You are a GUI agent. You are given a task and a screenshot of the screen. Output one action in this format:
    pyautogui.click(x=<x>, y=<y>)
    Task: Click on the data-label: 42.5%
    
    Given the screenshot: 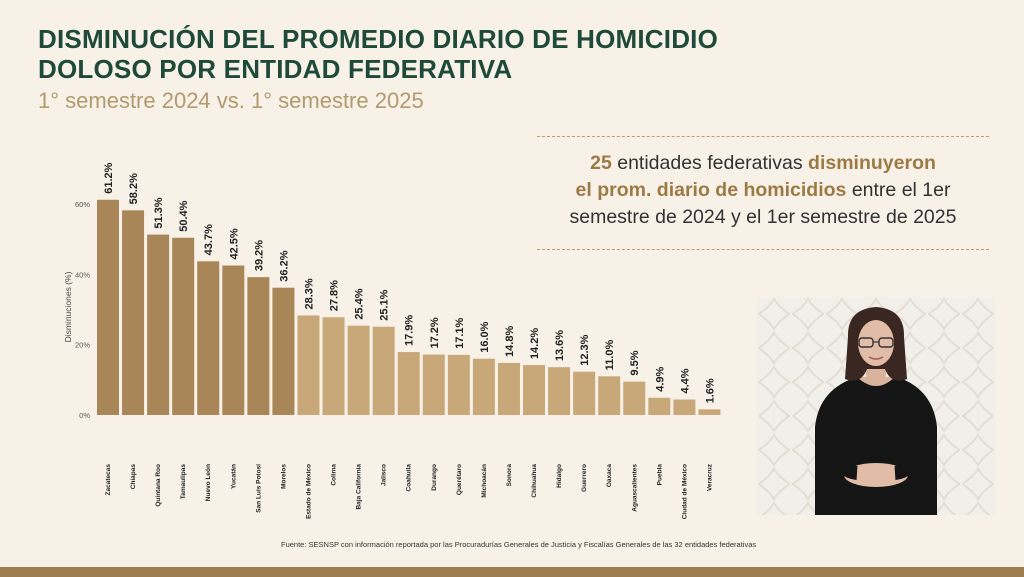 What is the action you would take?
    pyautogui.click(x=234, y=243)
    